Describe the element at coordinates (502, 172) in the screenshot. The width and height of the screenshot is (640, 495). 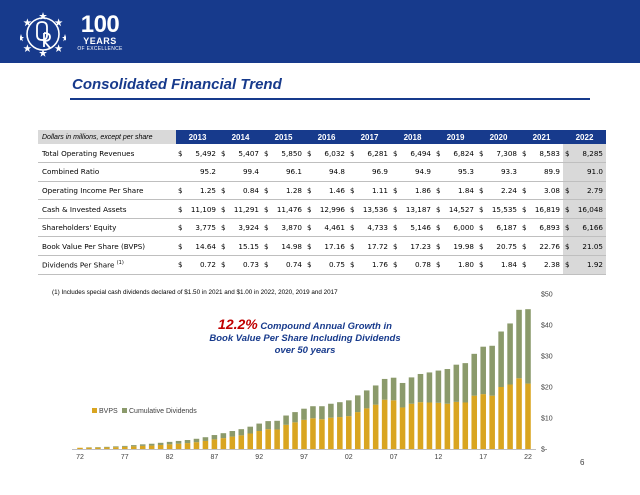
I see `table-cell: 93.3` at that location.